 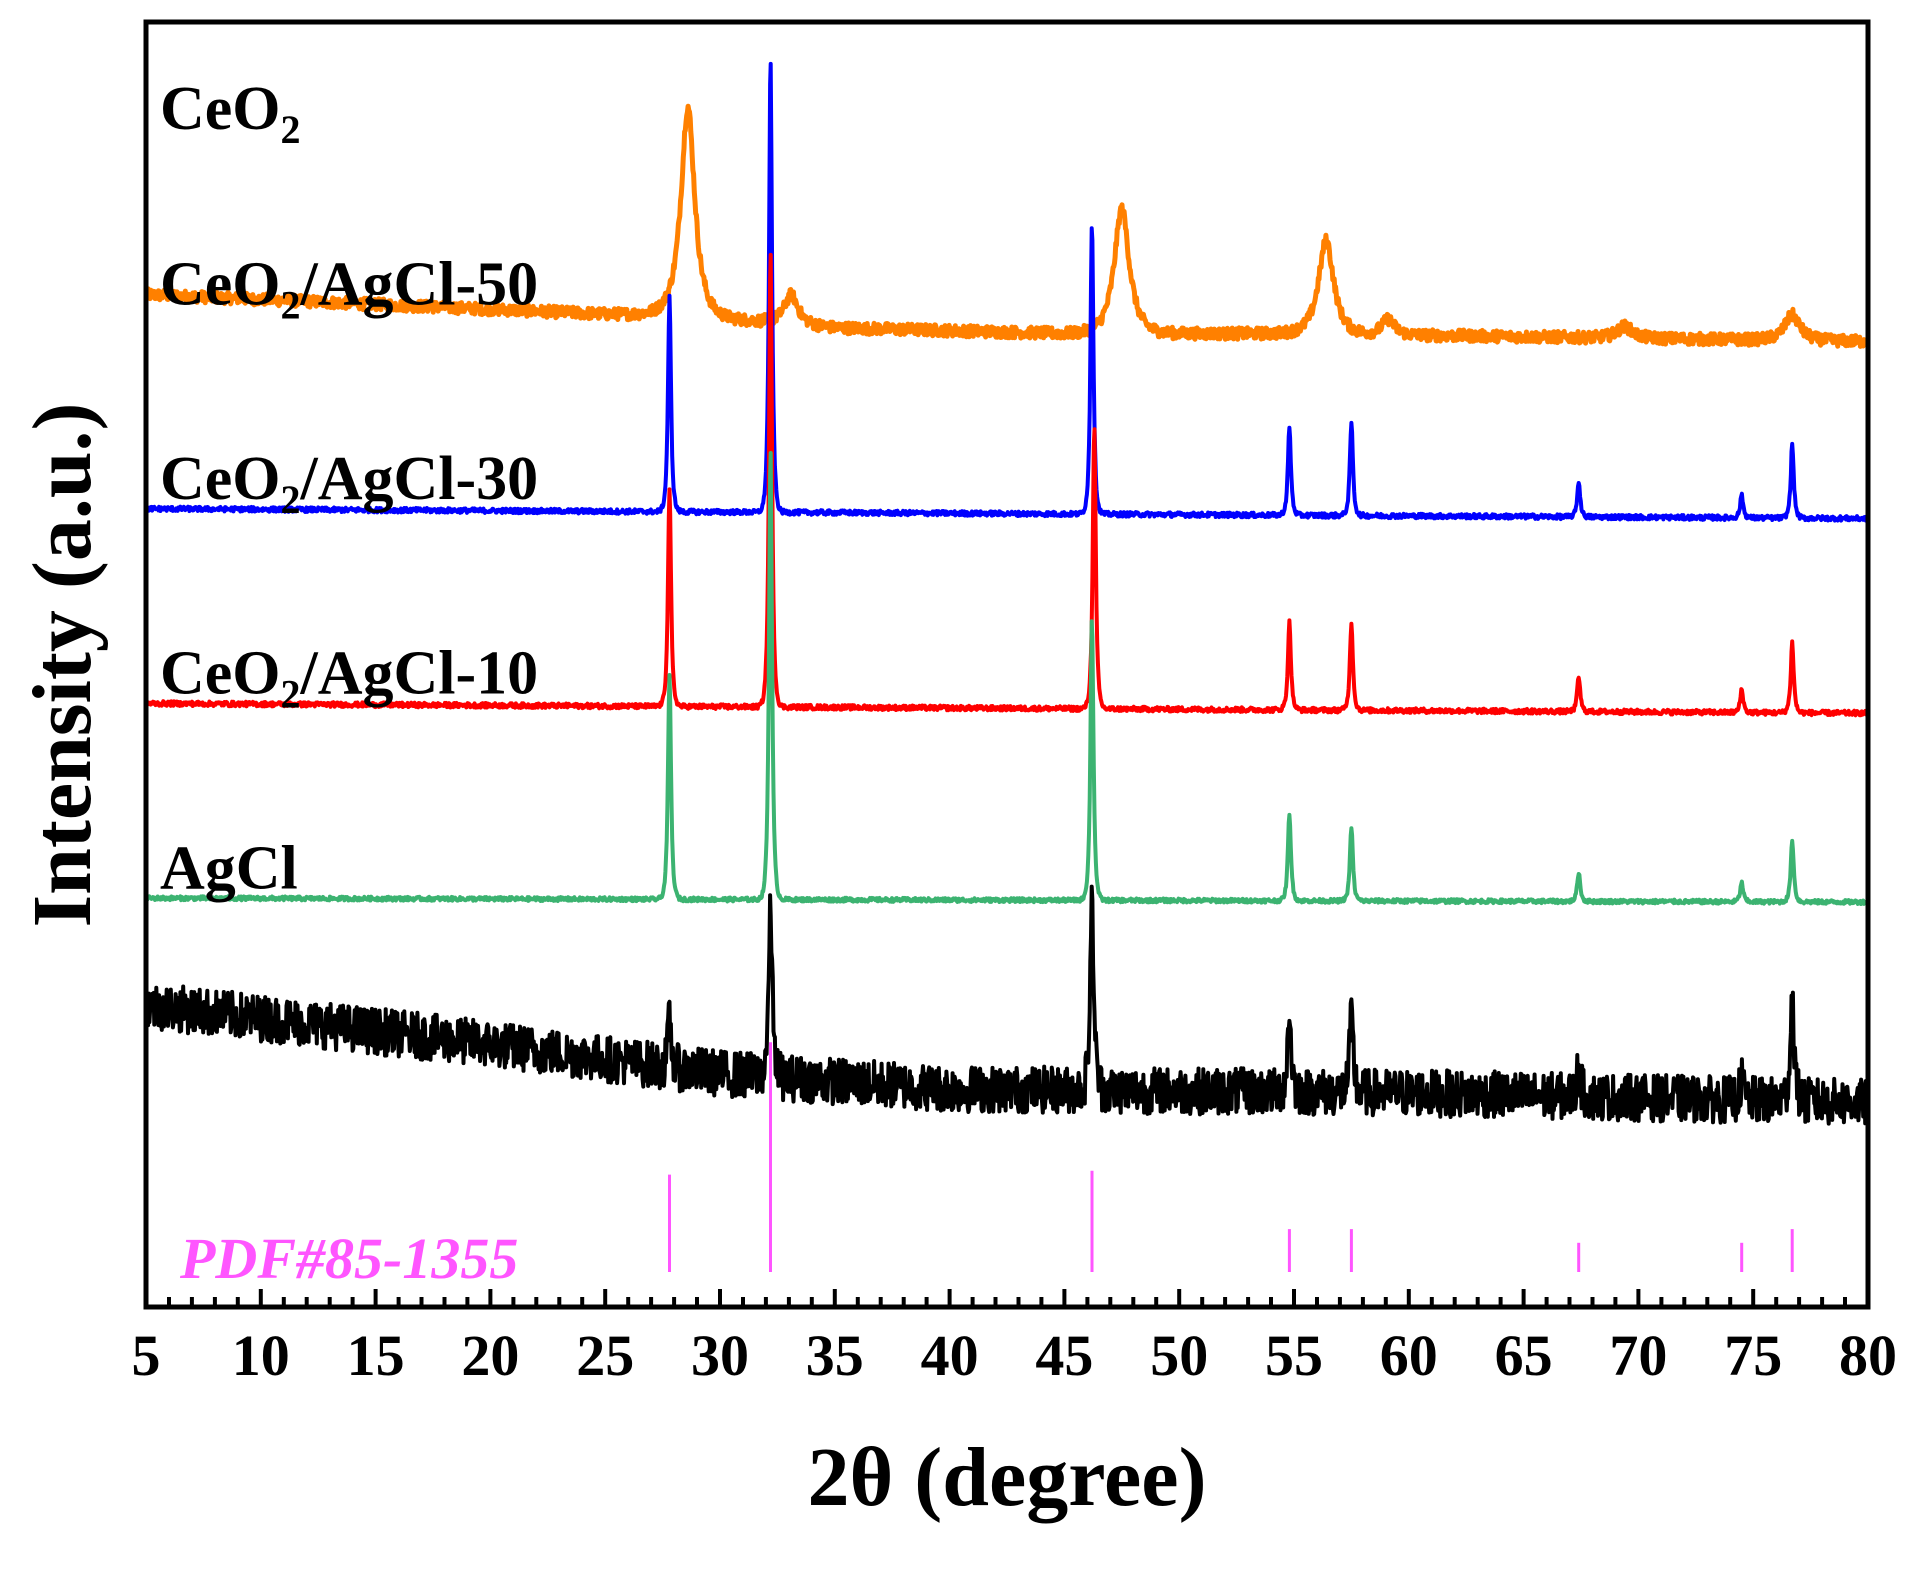 What do you see at coordinates (720, 1355) in the screenshot?
I see `x-tick-label: 30` at bounding box center [720, 1355].